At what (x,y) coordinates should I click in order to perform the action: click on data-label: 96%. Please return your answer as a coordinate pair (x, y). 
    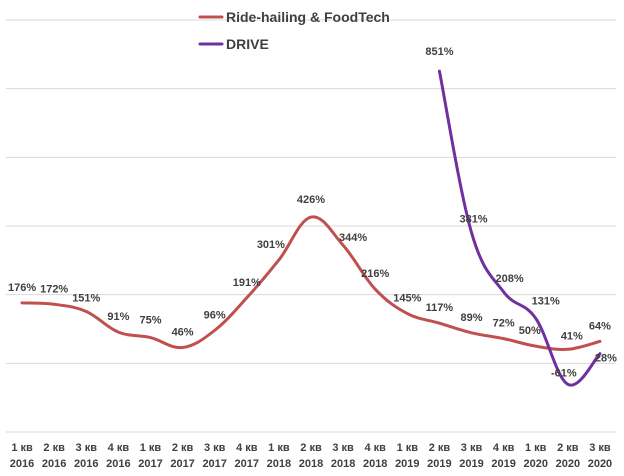
    Looking at the image, I should click on (215, 315).